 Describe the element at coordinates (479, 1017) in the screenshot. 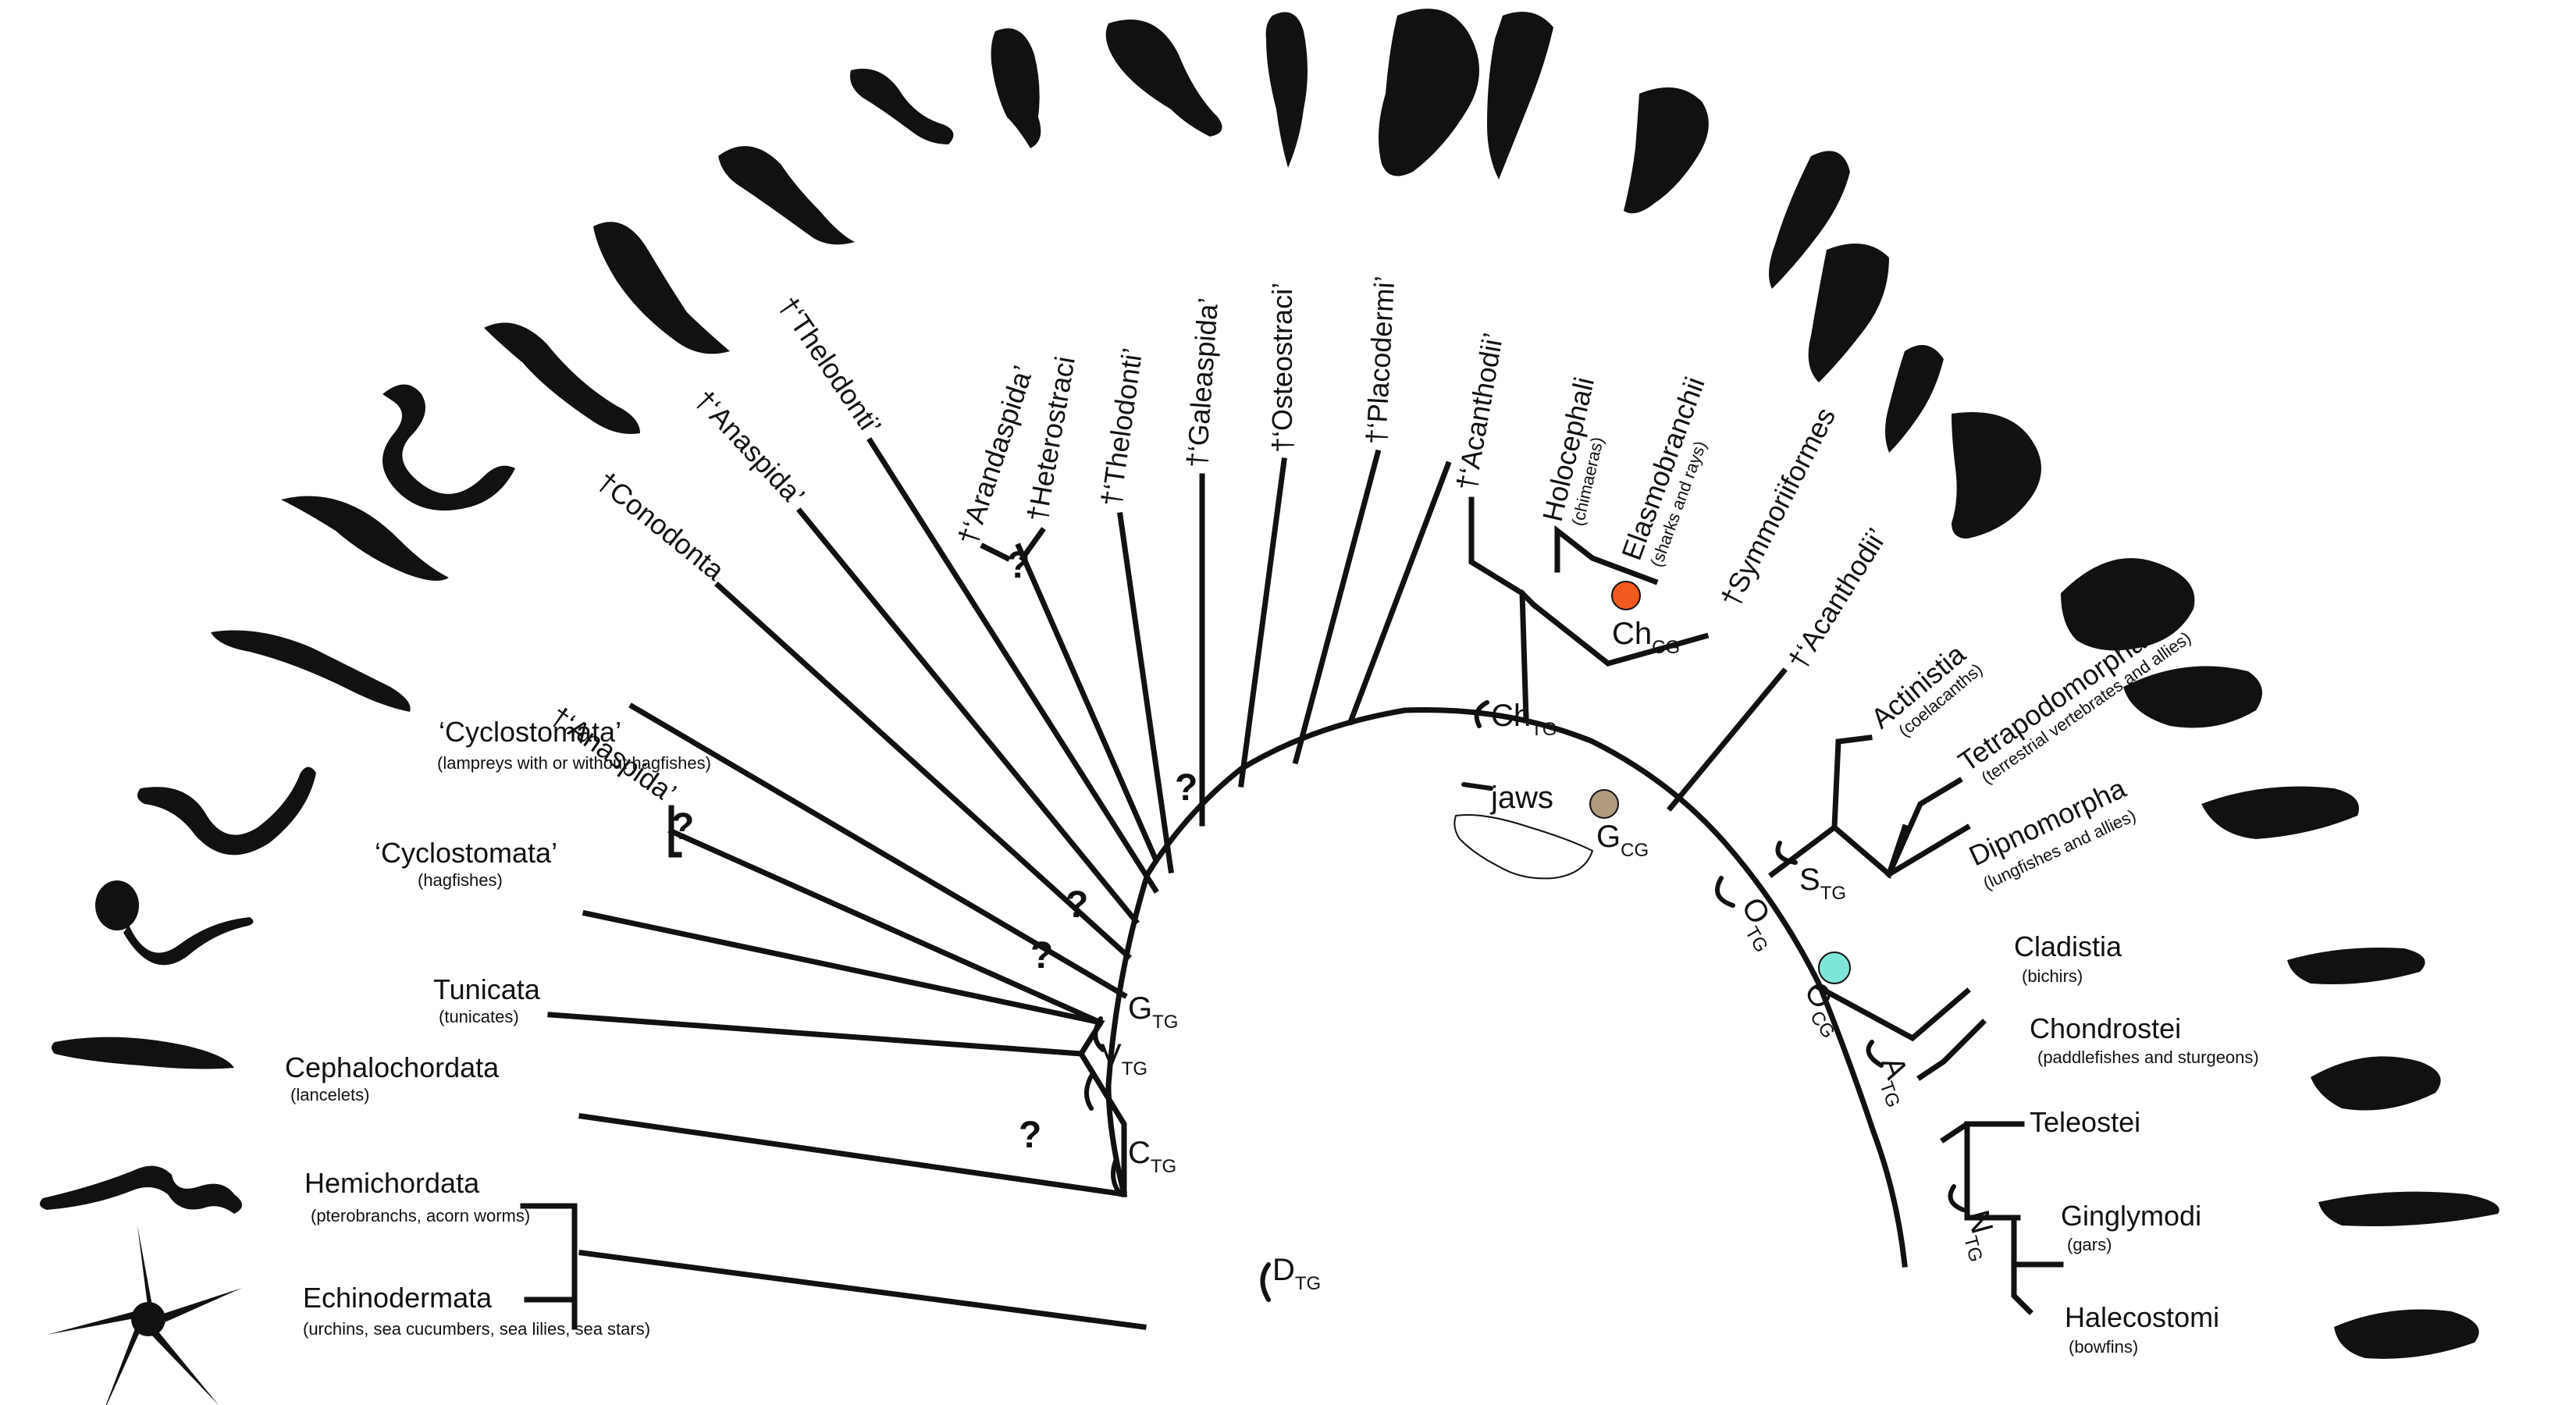

I see `taxon-tunicata-note: (tunicates)` at that location.